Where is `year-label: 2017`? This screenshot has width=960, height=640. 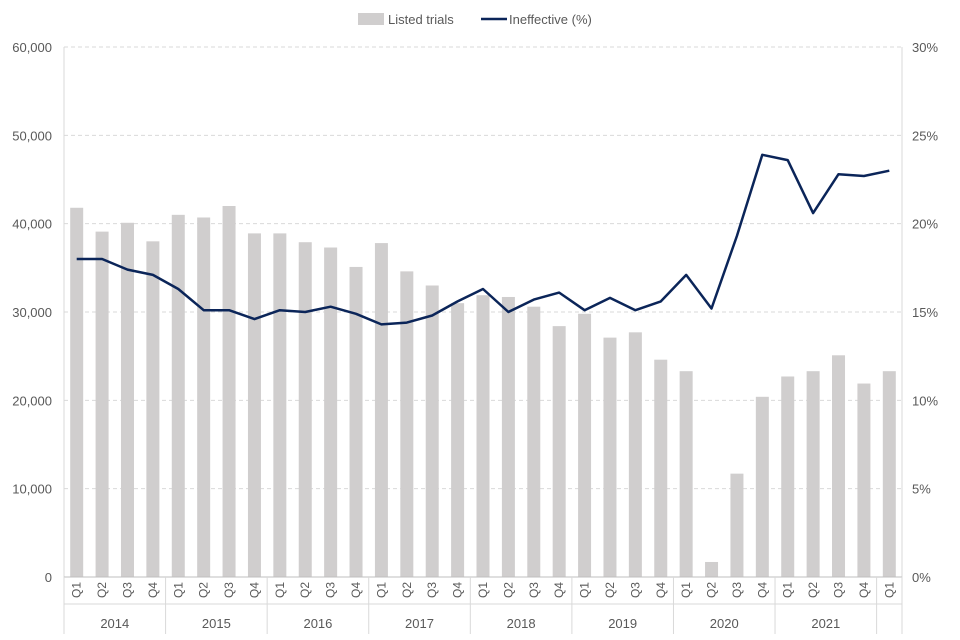 year-label: 2017 is located at coordinates (419, 623).